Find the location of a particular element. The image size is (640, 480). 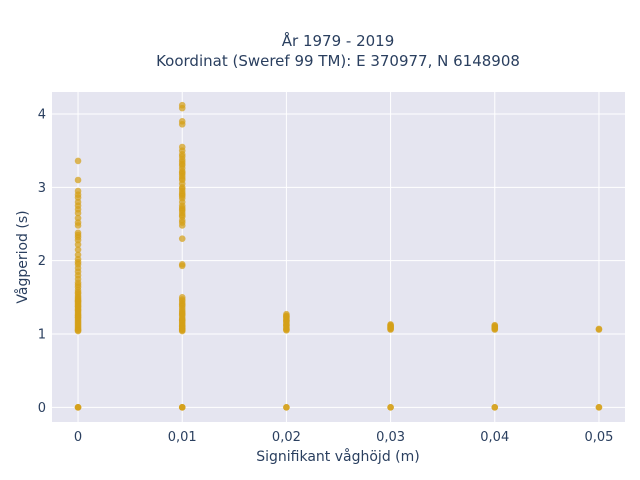

x-tick-label: 0,01 is located at coordinates (182, 437).